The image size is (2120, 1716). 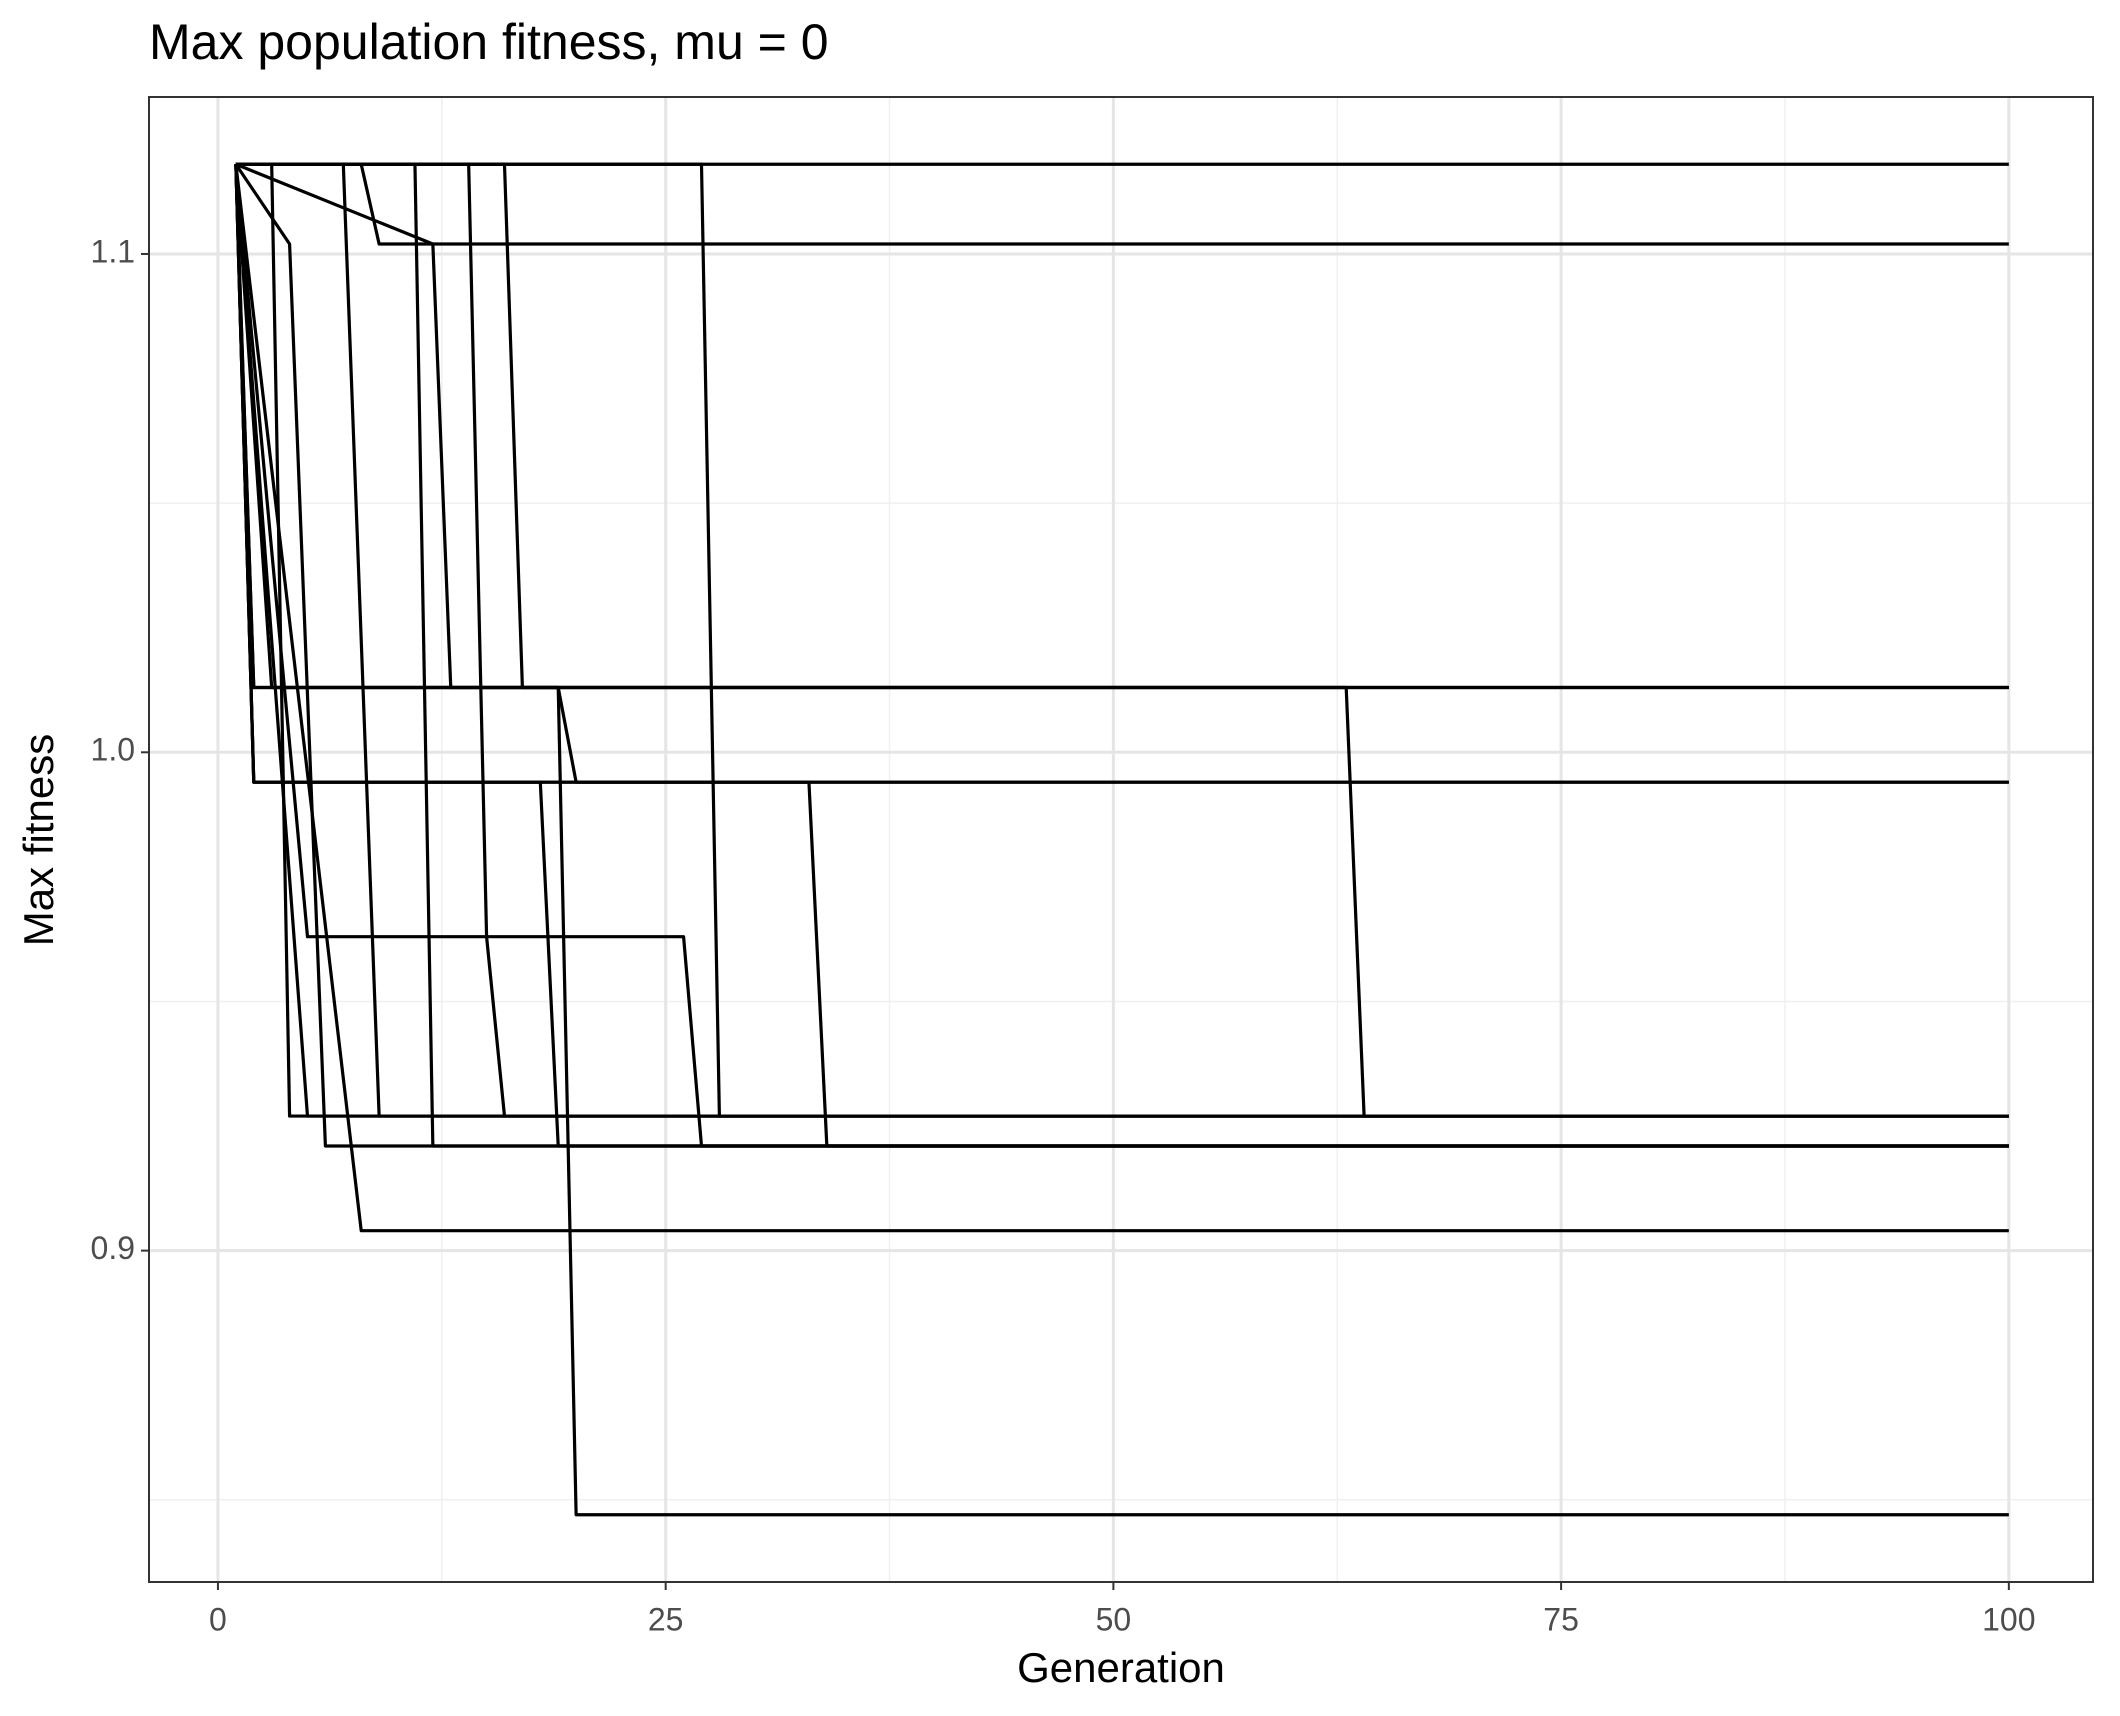 I want to click on x-tick-label: 100, so click(x=2008, y=1619).